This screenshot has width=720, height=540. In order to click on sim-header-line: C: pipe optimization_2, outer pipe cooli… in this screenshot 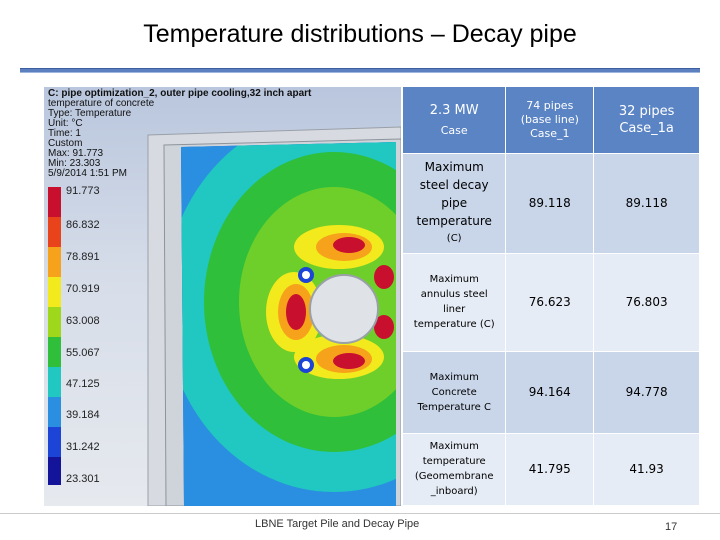, I will do `click(180, 93)`.